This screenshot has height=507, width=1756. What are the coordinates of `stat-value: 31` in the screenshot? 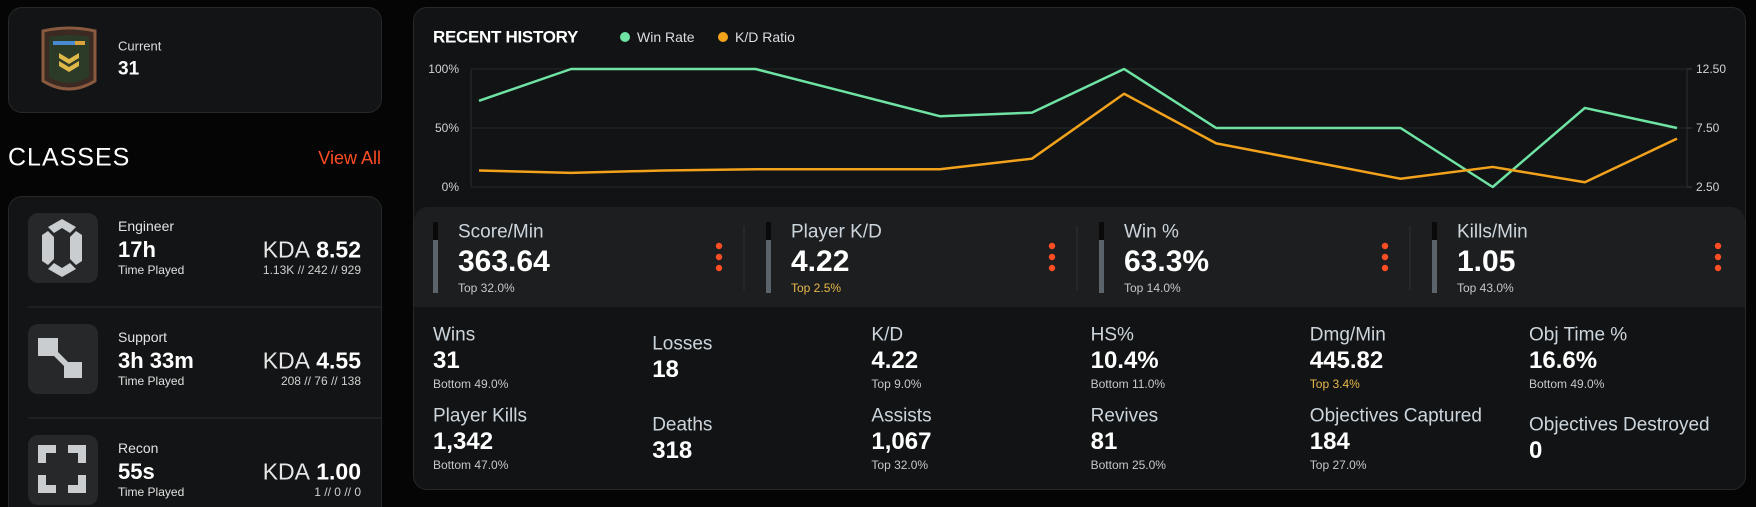 It's located at (446, 360).